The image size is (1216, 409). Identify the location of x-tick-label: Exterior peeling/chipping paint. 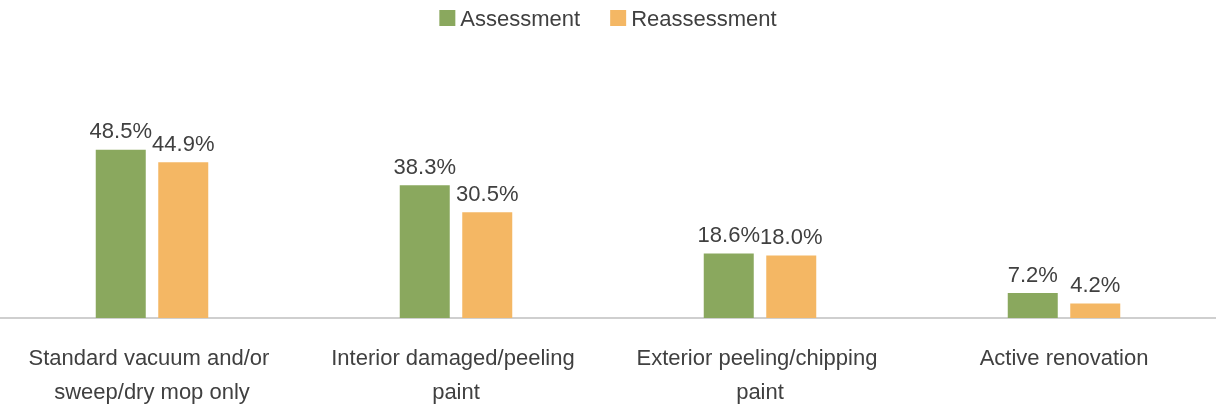
(760, 374).